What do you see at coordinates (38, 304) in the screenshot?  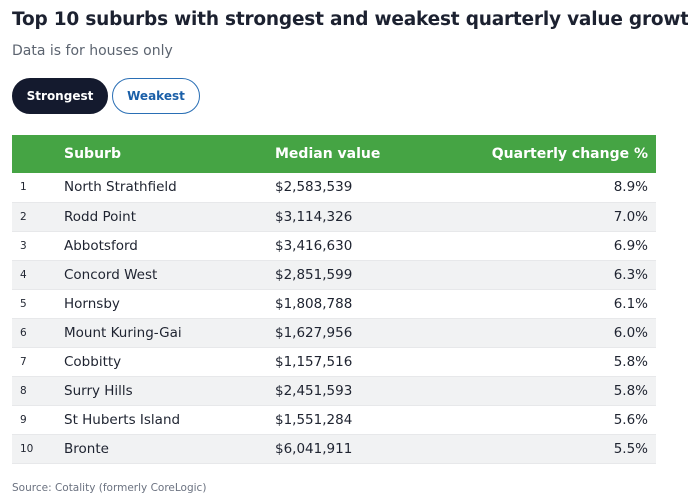 I see `row-rank: 5` at bounding box center [38, 304].